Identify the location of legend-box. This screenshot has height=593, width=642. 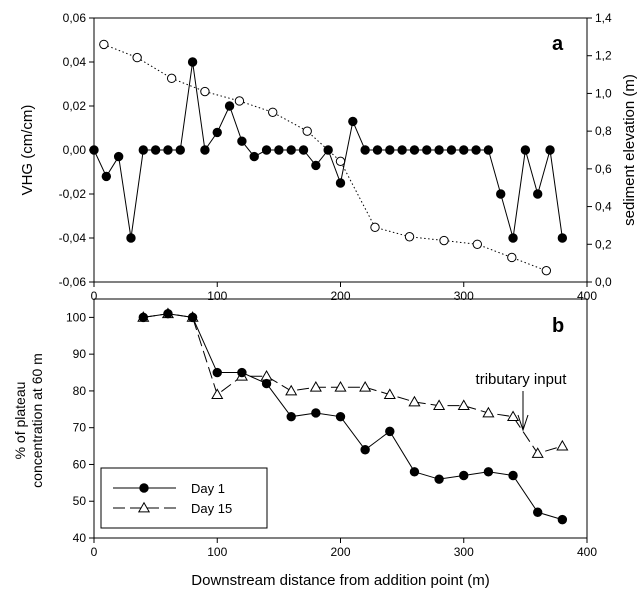
(184, 498).